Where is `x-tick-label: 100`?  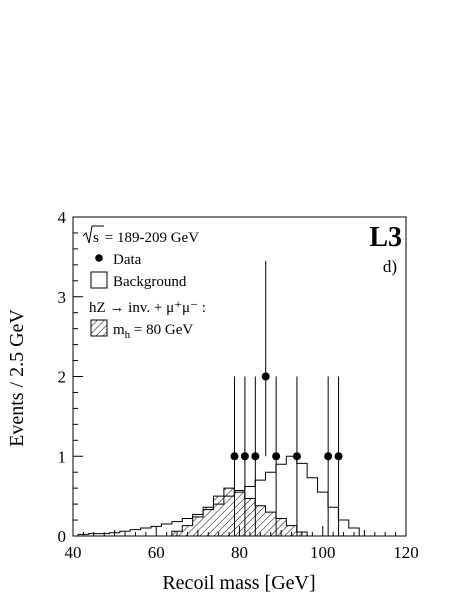
x-tick-label: 100 is located at coordinates (323, 552).